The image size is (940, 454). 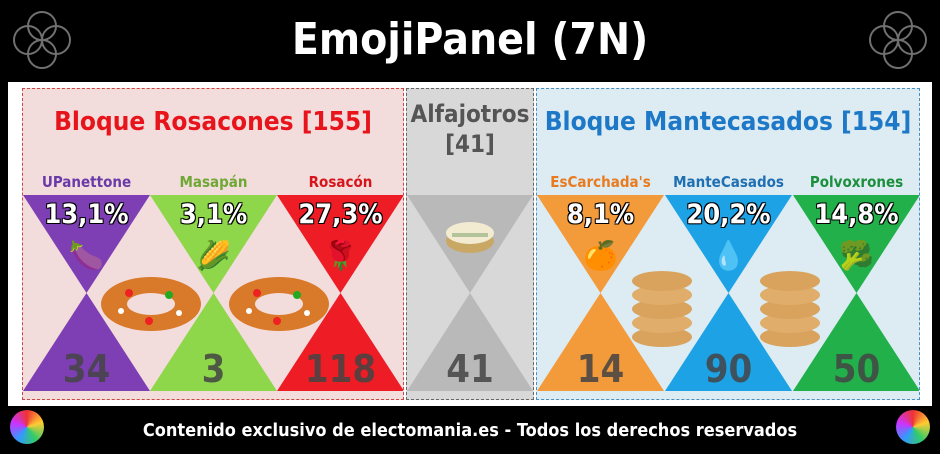 I want to click on block-title: Alfajotros [41], so click(x=470, y=129).